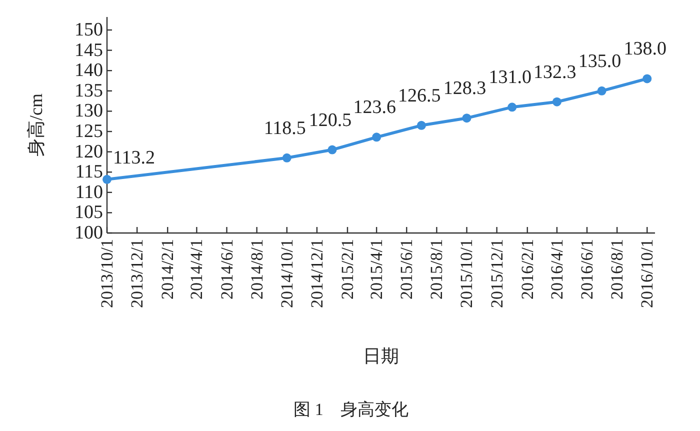  I want to click on x-tick-label: 2014/6/1, so click(226, 269).